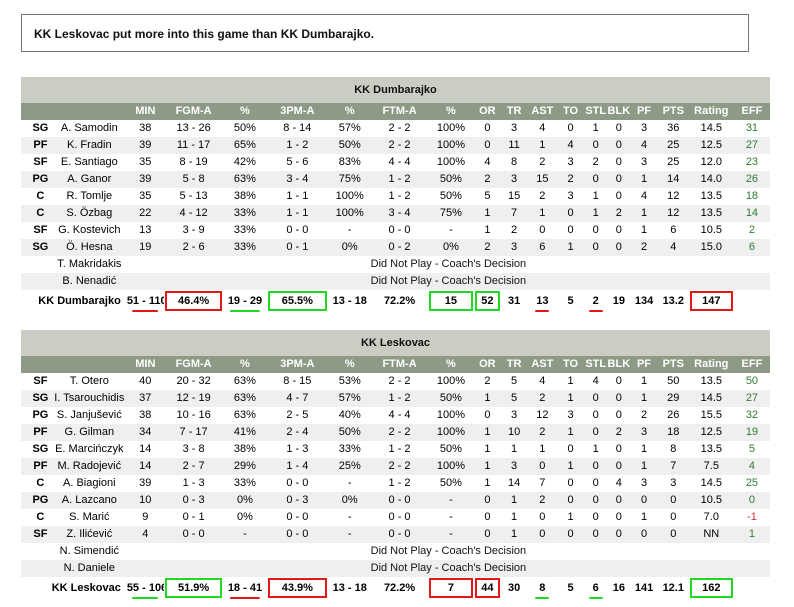  I want to click on stat-cell: 8, so click(514, 162).